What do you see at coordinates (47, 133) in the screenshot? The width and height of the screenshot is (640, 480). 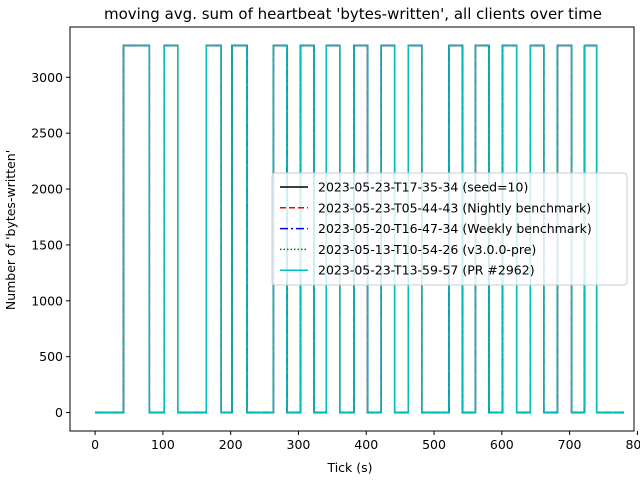 I see `y-tick-label: 2500` at bounding box center [47, 133].